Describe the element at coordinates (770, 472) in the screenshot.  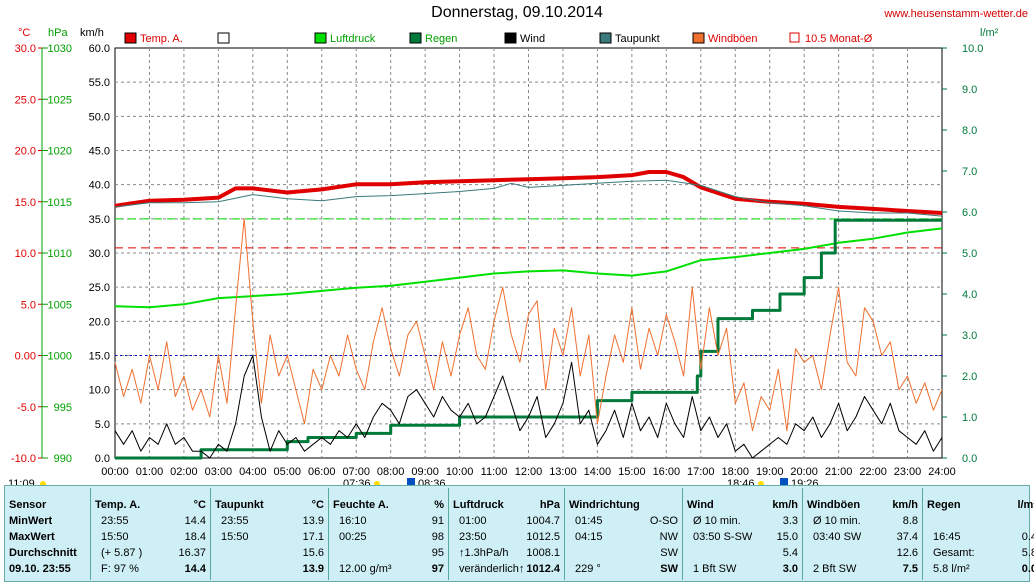
I see `tick-label-time: 19:00` at that location.